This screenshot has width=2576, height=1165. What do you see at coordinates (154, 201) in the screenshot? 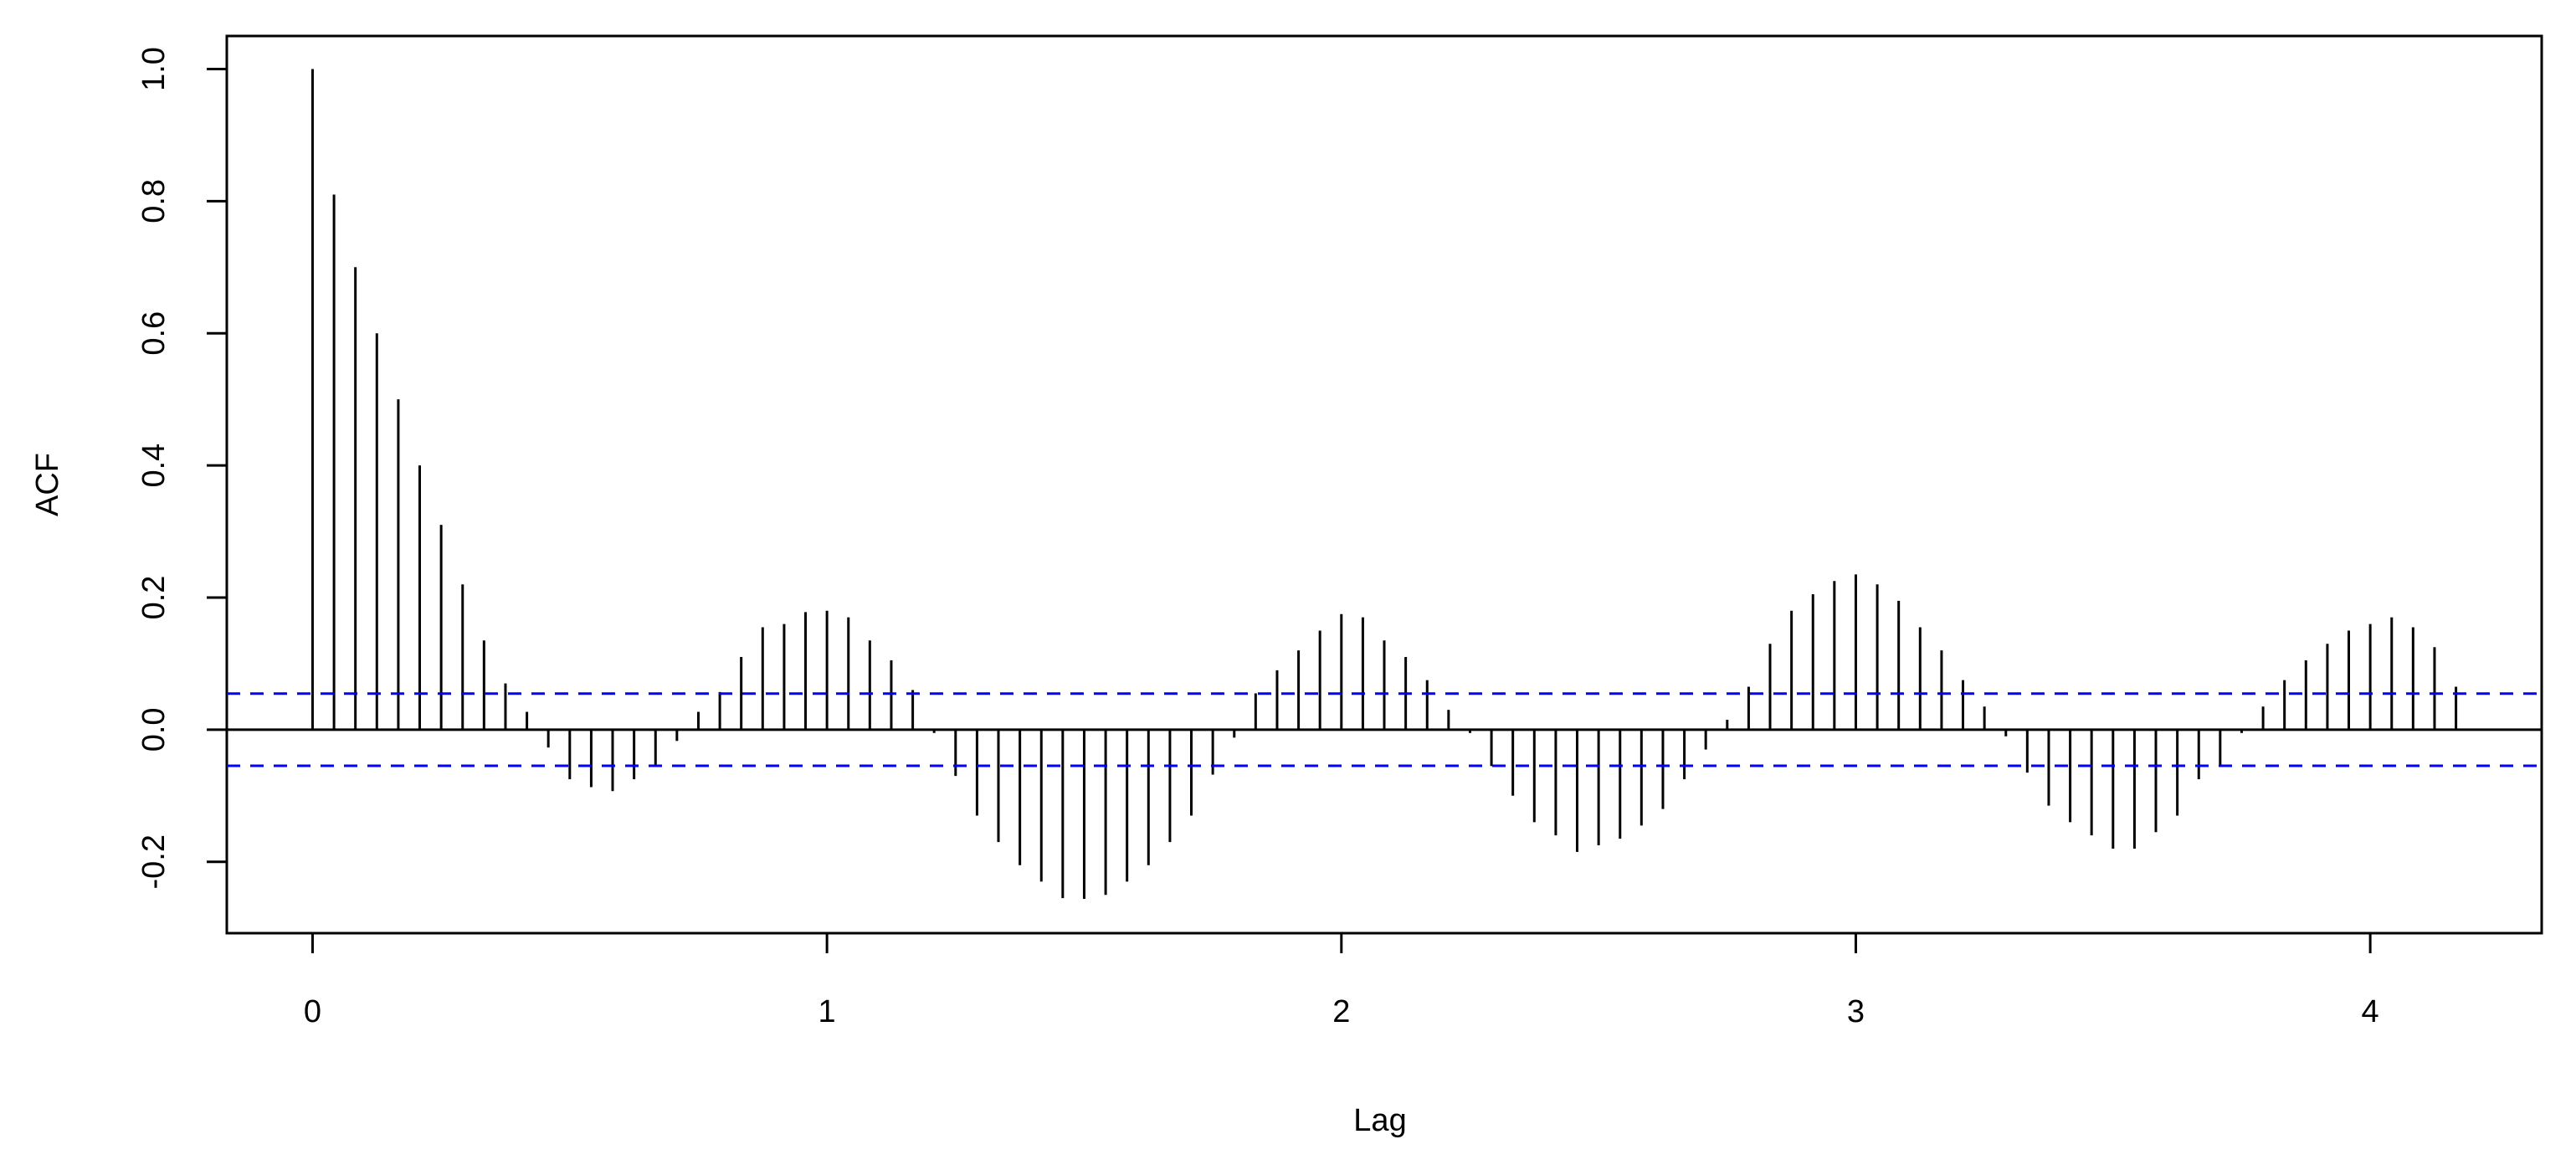
I see `y-tick-label: 0.8` at bounding box center [154, 201].